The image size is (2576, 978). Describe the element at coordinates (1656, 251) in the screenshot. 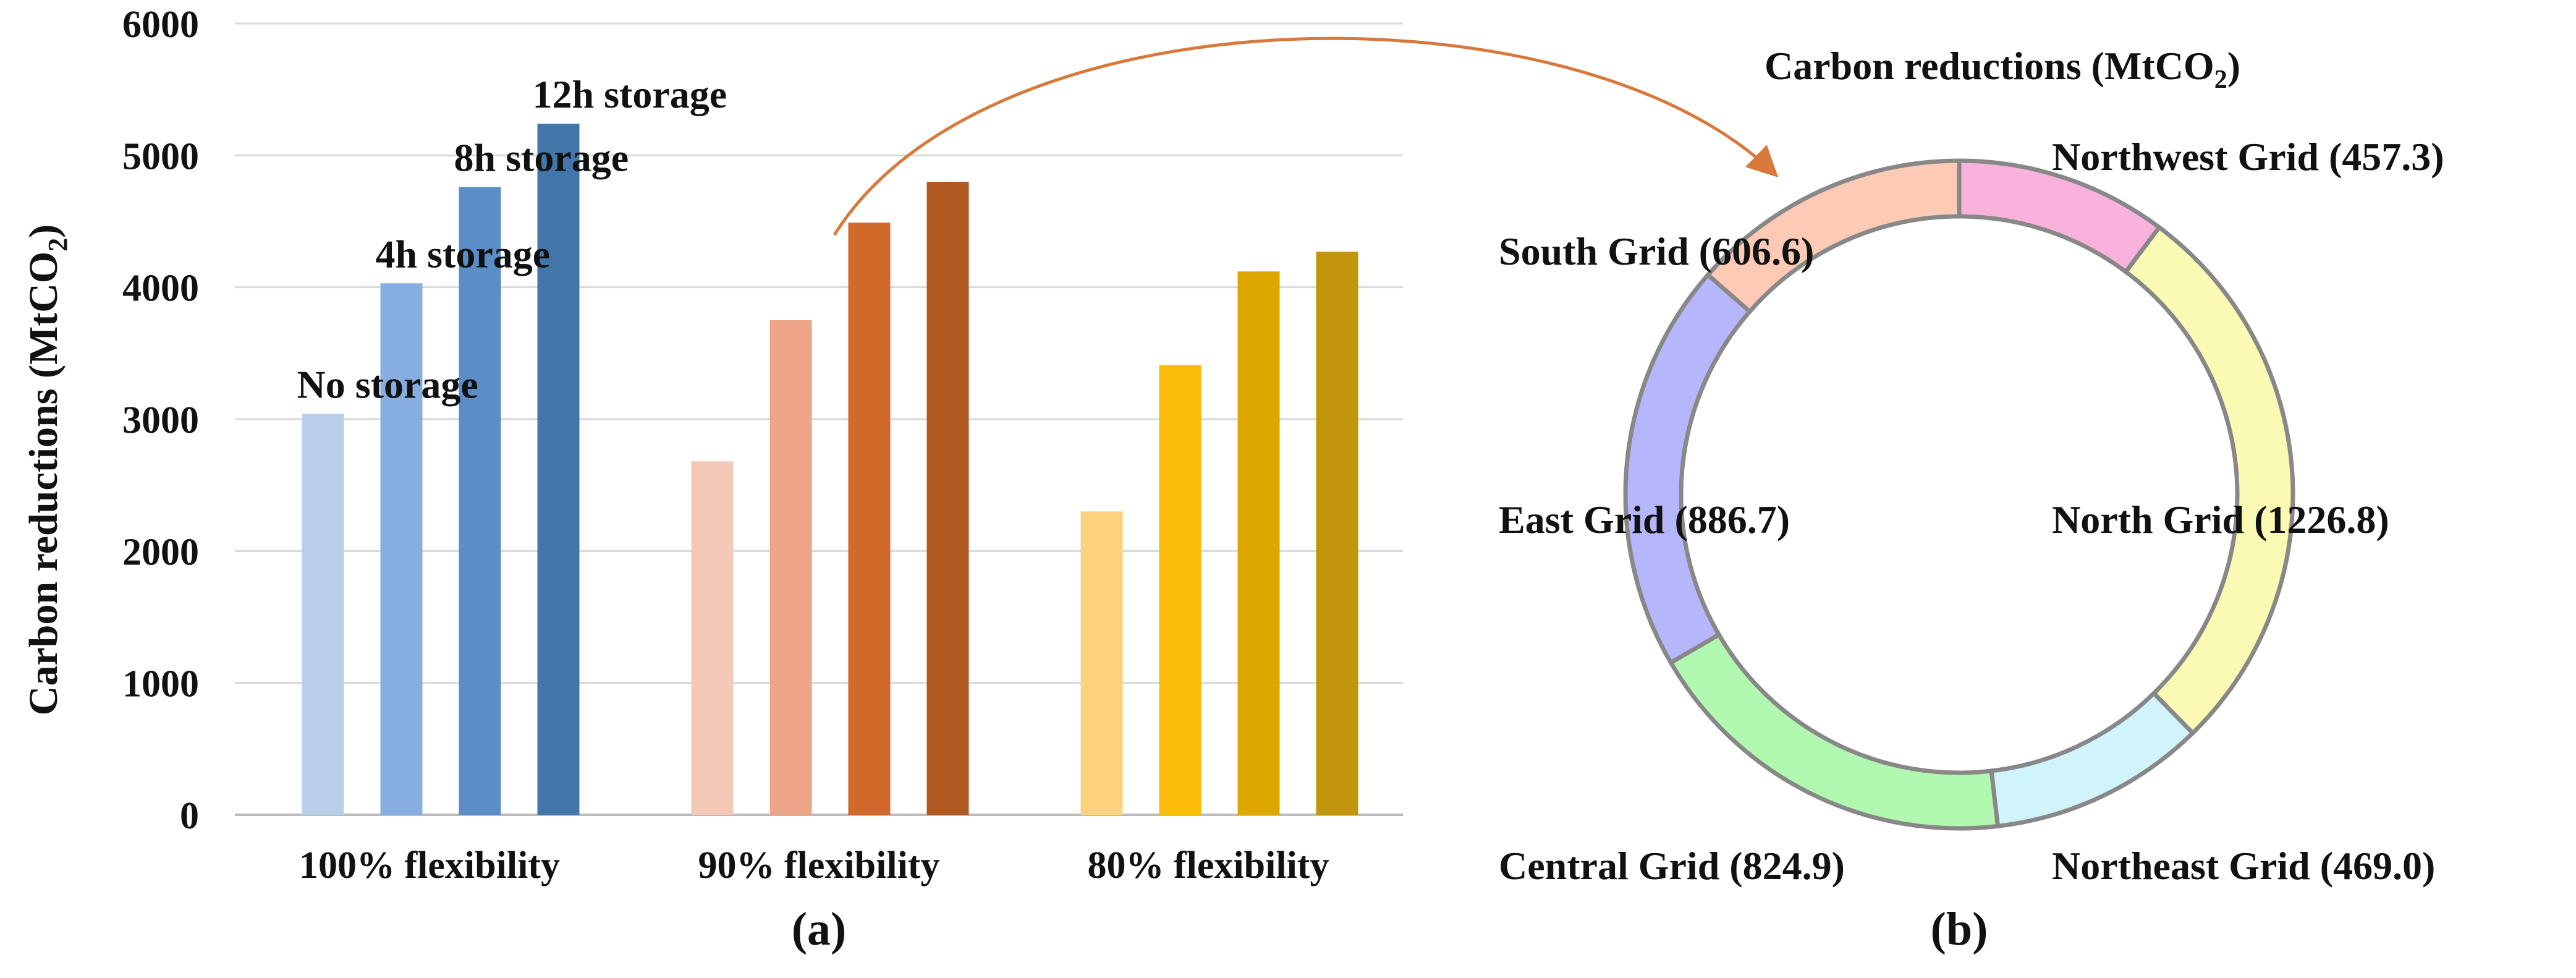

I see `donut-slice-label: South Grid (606.6)` at that location.